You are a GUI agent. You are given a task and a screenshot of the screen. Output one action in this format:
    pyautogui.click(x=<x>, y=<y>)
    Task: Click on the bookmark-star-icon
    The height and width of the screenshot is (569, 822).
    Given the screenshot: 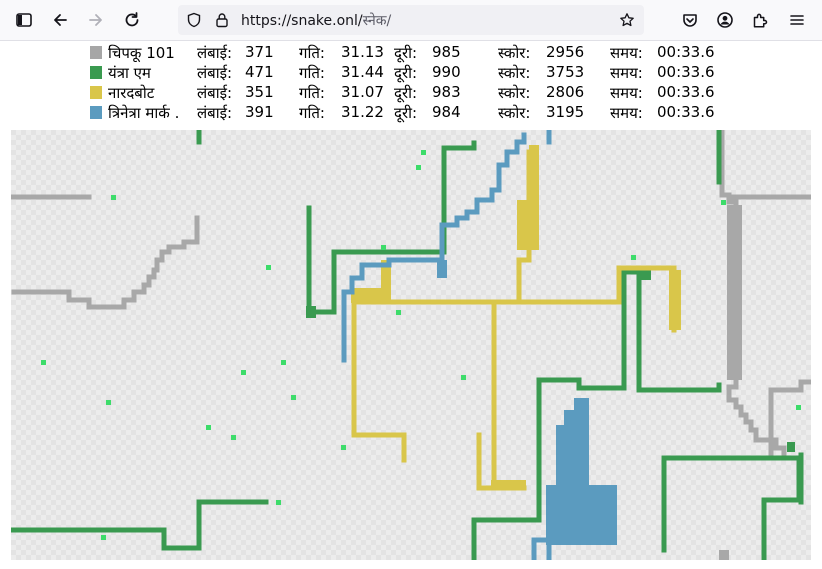 What is the action you would take?
    pyautogui.click(x=627, y=20)
    